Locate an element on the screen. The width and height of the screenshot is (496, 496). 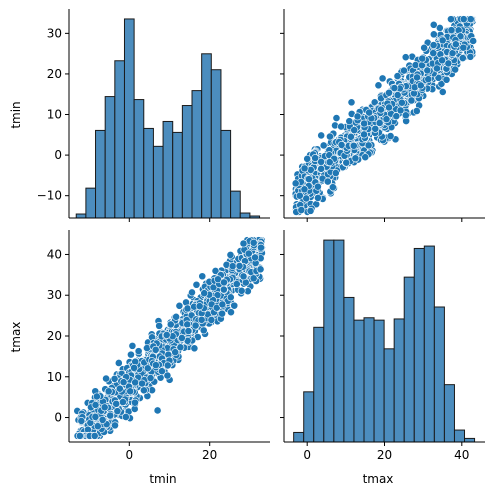
tmax-vs-tmin-y-tick-label: 0 is located at coordinates (58, 418).